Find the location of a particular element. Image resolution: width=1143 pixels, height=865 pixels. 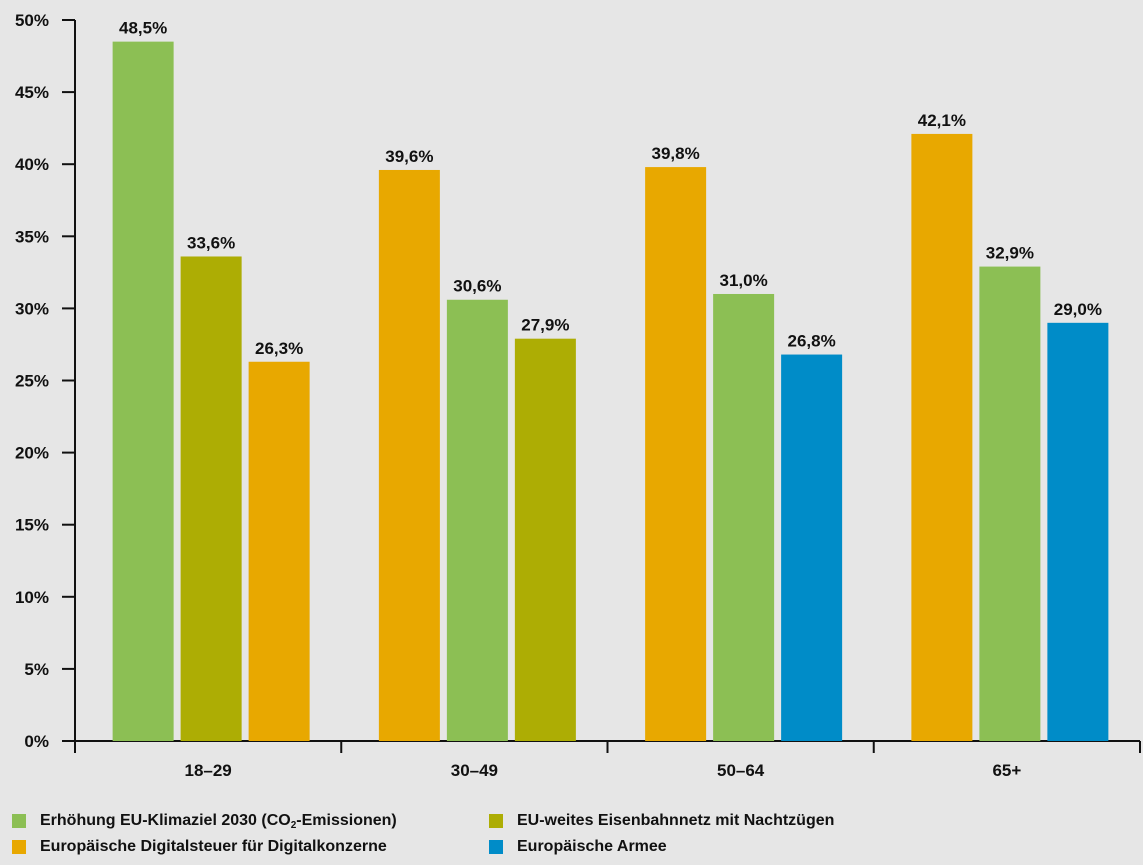

y-tick-label: 45% is located at coordinates (32, 92).